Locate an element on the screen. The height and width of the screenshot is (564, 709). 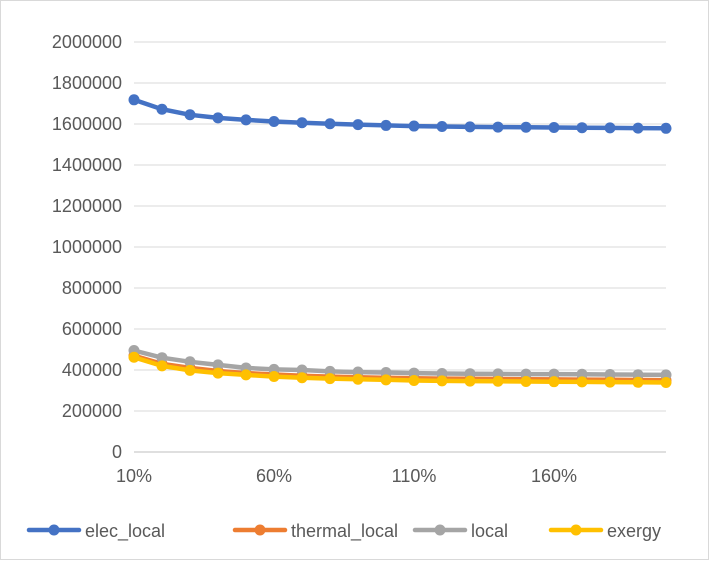
legend-label: elec_local is located at coordinates (125, 531).